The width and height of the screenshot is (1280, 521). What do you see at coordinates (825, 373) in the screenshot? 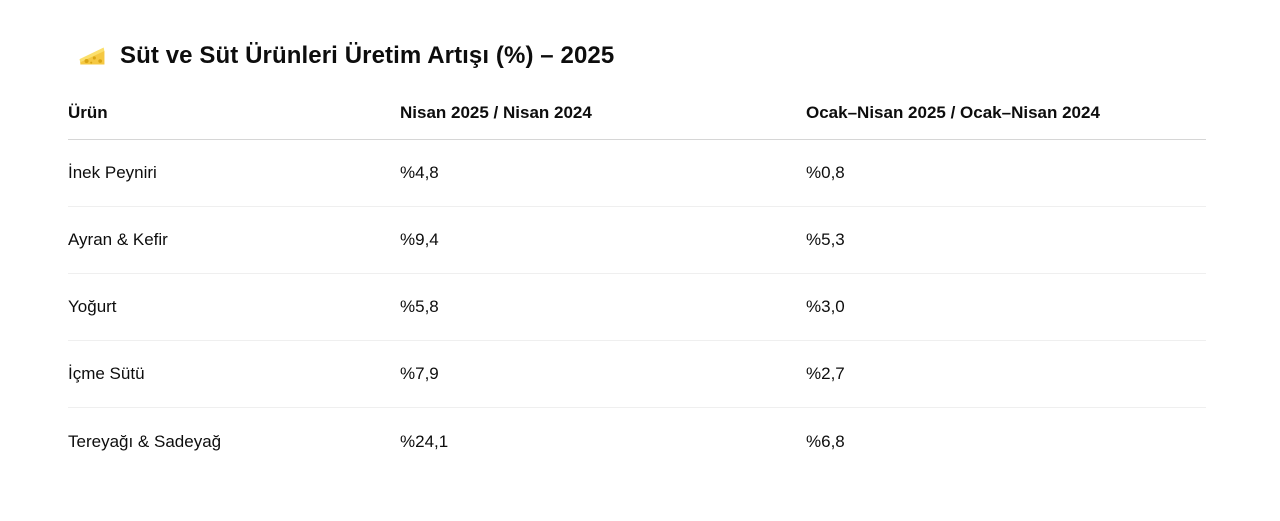
I see `jan-april-value: %2,7` at bounding box center [825, 373].